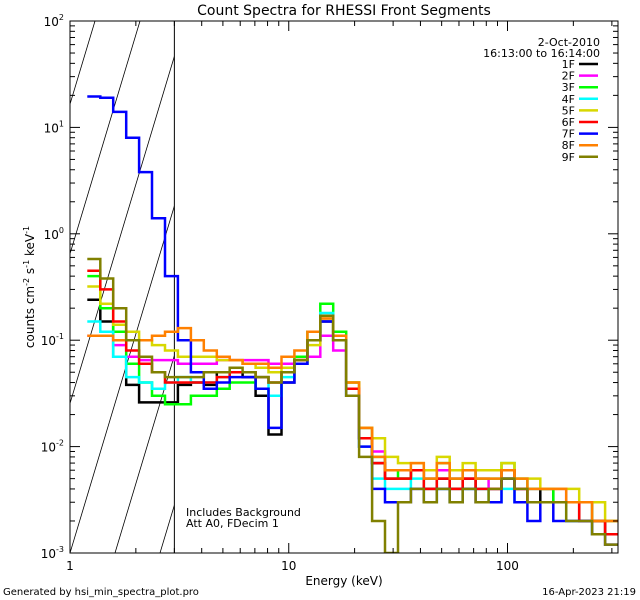  I want to click on chart-title: Count Spectra for RHESSI Front Segments, so click(344, 11).